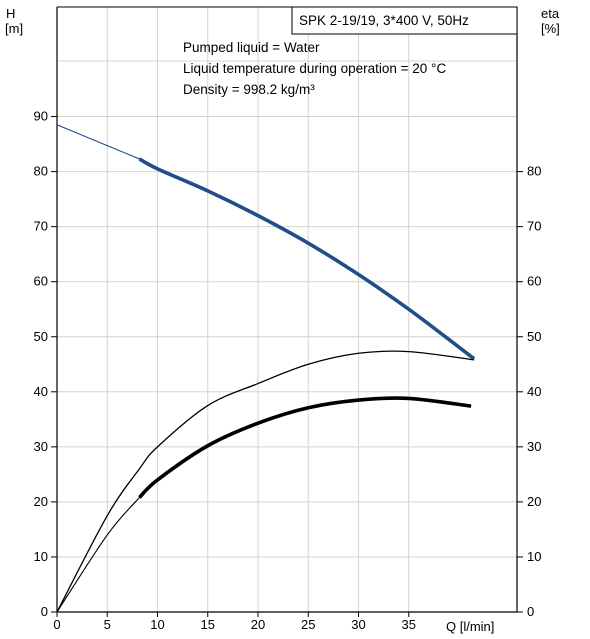 The width and height of the screenshot is (590, 639). Describe the element at coordinates (249, 89) in the screenshot. I see `info-line-density: Density = 998.2 kg/m³` at that location.